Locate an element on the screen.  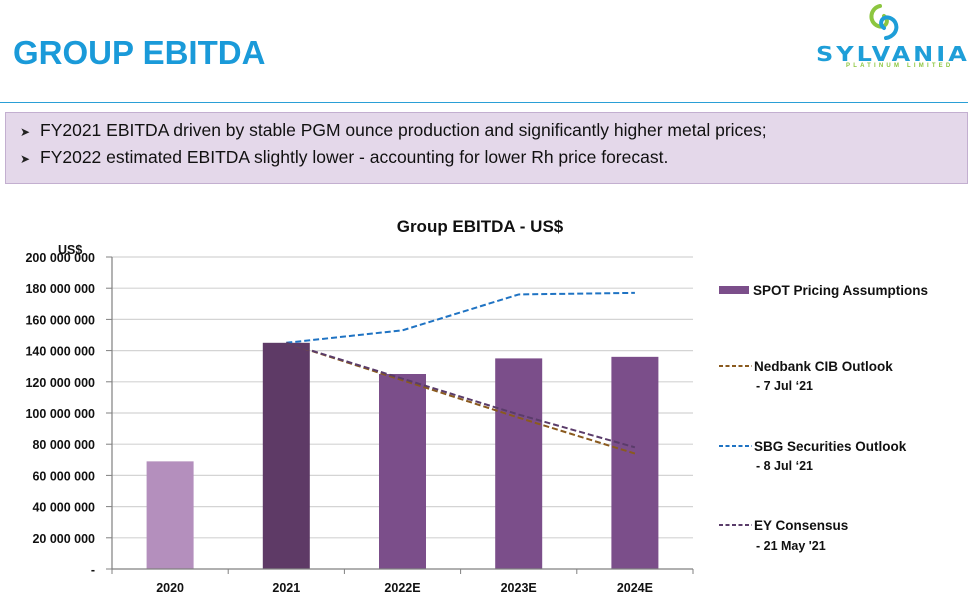
y-tick-label: 20 000 000 is located at coordinates (63, 539).